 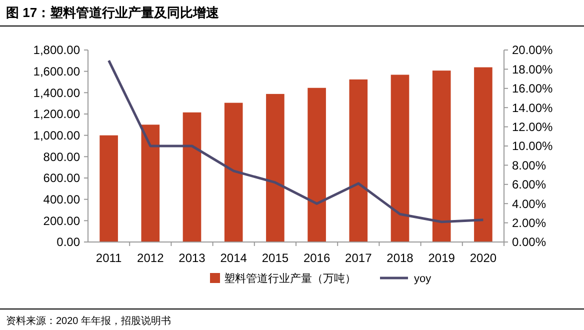 I want to click on x-tick-label: 2013, so click(x=192, y=258).